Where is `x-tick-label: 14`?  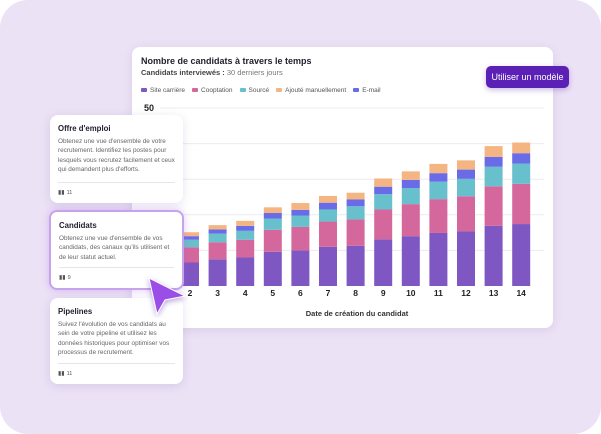
x-tick-label: 14 is located at coordinates (521, 293).